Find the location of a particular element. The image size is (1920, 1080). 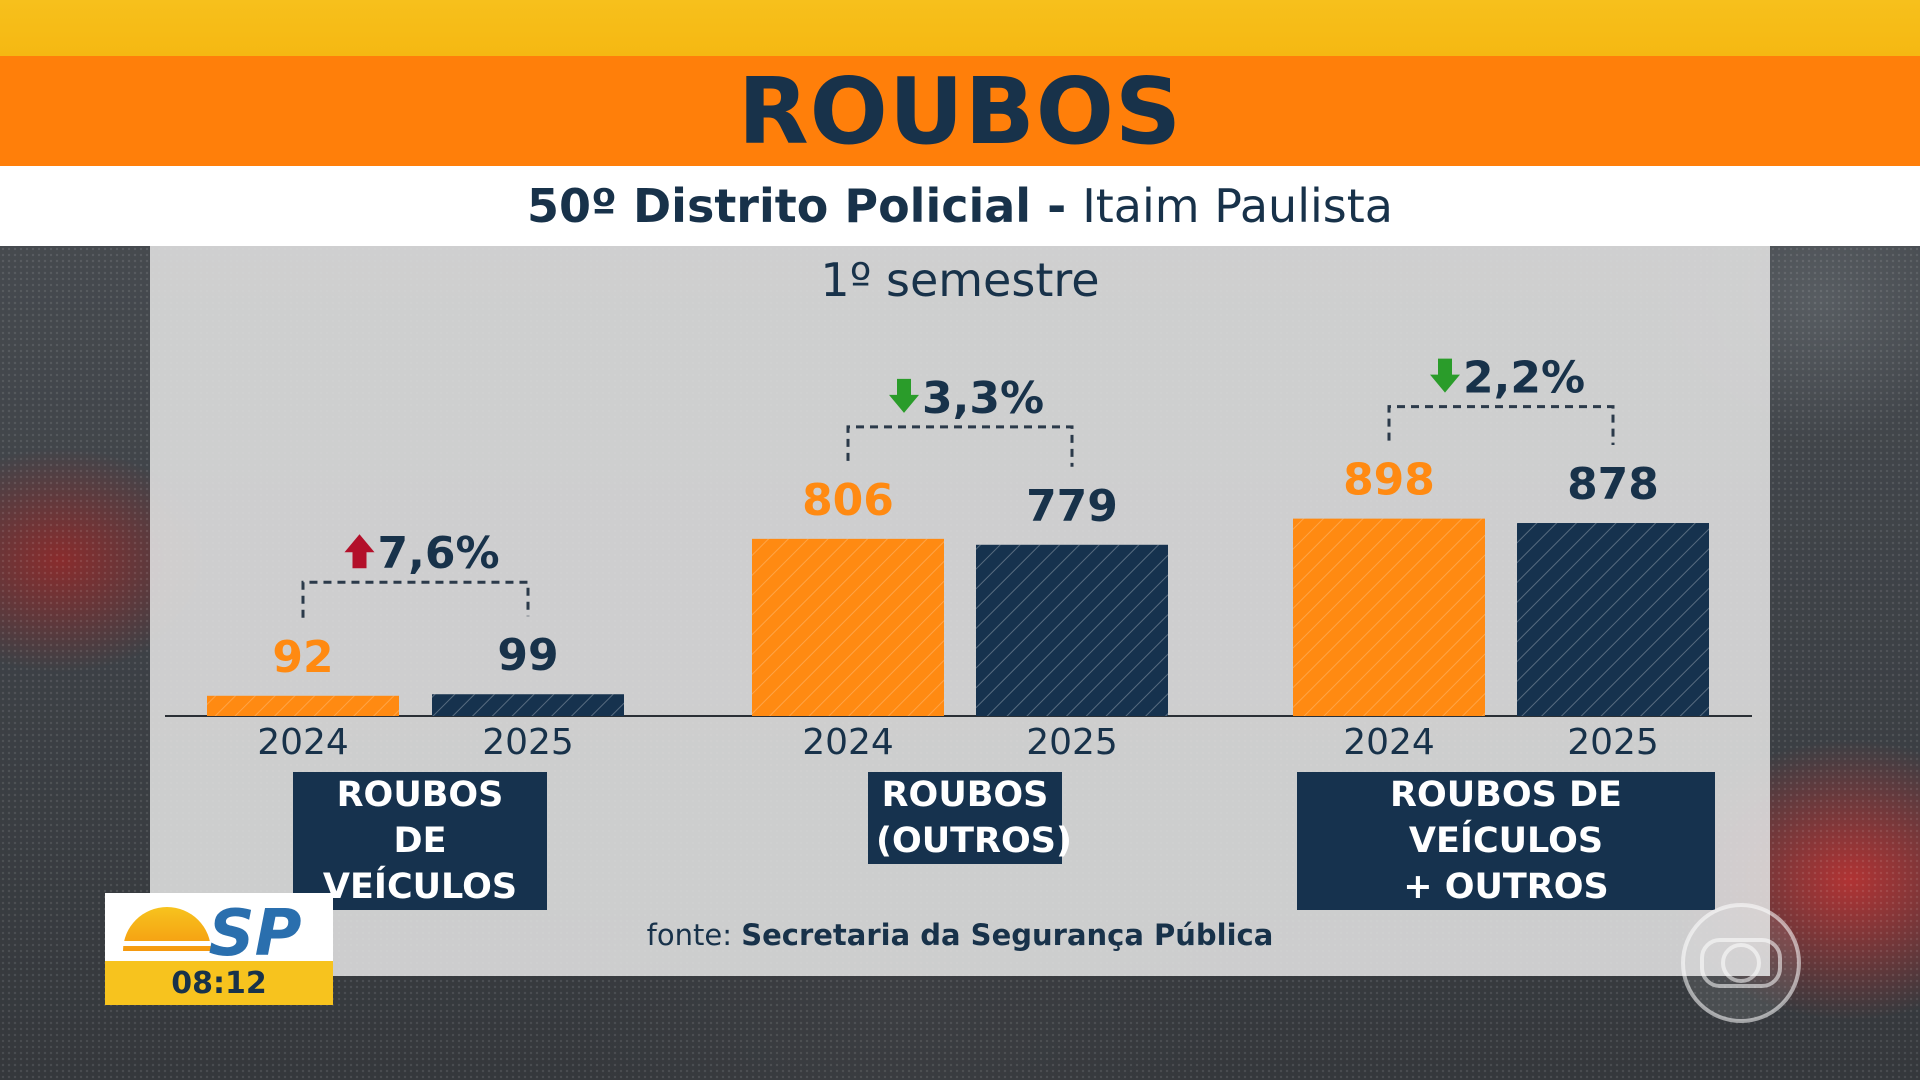

value-label-1-2024: 92 is located at coordinates (302, 657).